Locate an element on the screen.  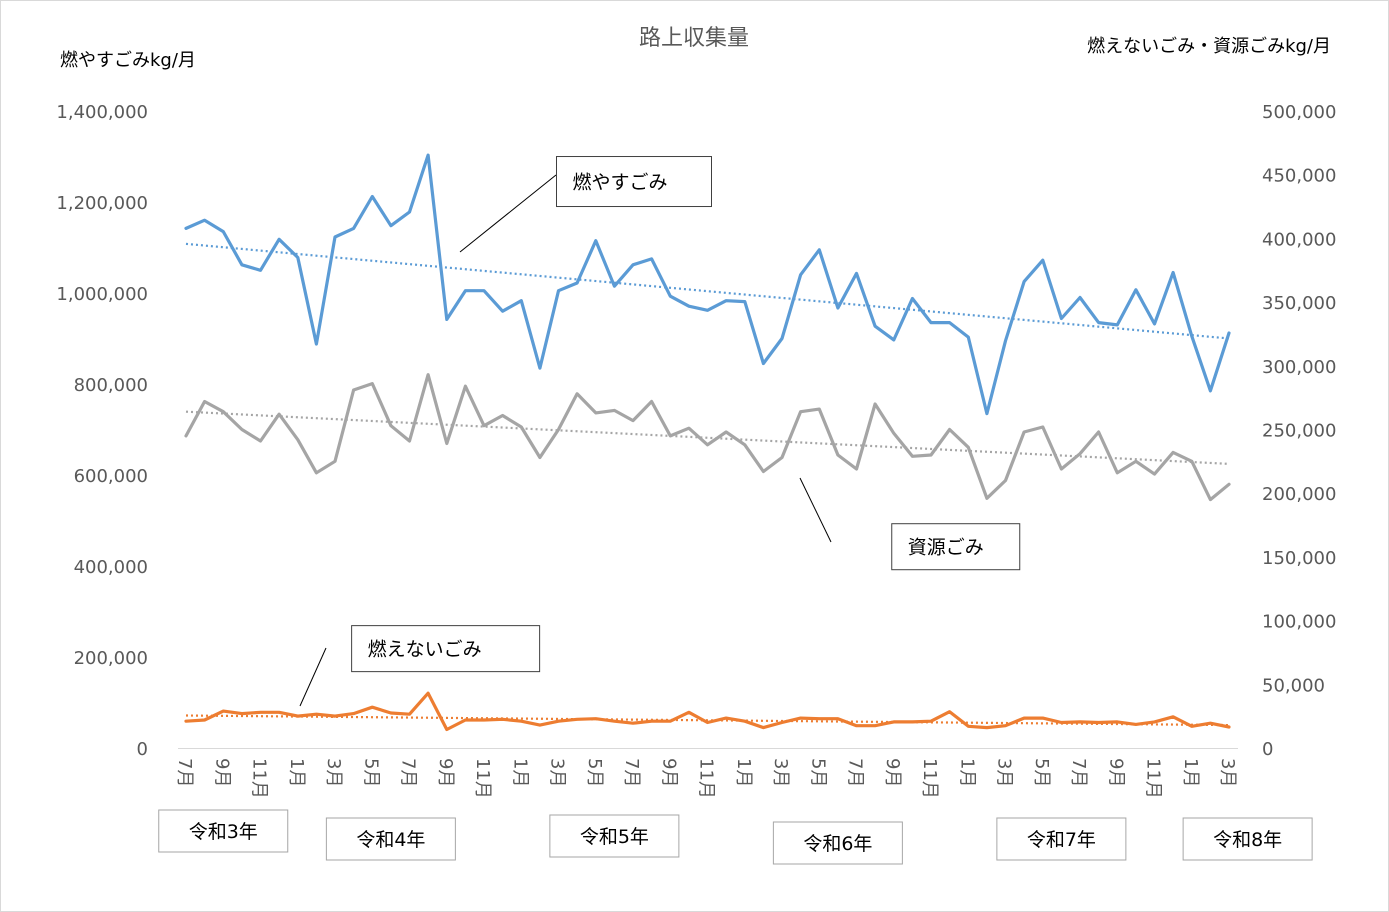
year-label: 令和3年 is located at coordinates (223, 832).